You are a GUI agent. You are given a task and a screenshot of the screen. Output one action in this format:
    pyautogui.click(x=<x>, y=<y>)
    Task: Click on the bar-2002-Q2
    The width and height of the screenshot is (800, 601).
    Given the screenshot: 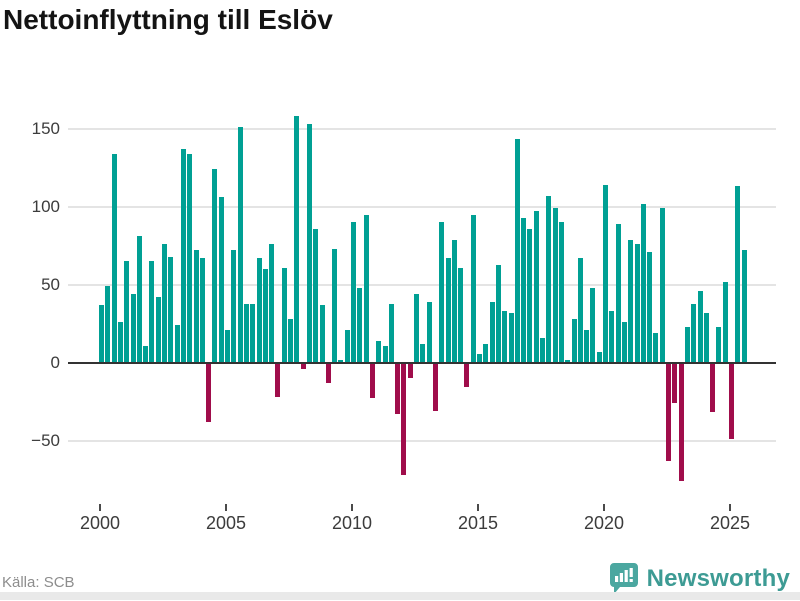 What is the action you would take?
    pyautogui.click(x=158, y=330)
    